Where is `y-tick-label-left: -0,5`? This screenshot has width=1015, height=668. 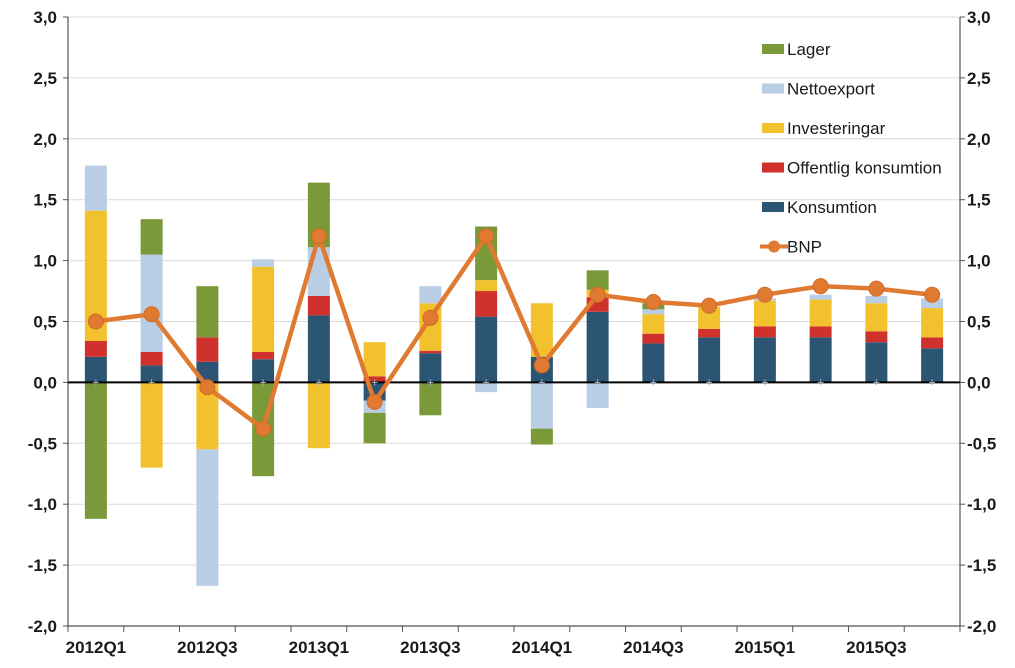
y-tick-label-left: -0,5 is located at coordinates (42, 443).